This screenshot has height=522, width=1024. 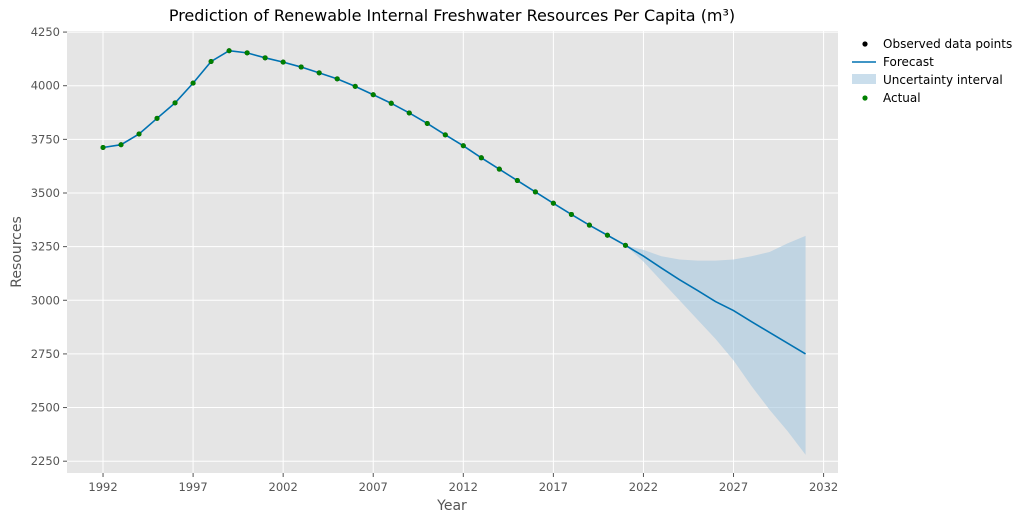 I want to click on y-tick-label: 3750, so click(x=45, y=139).